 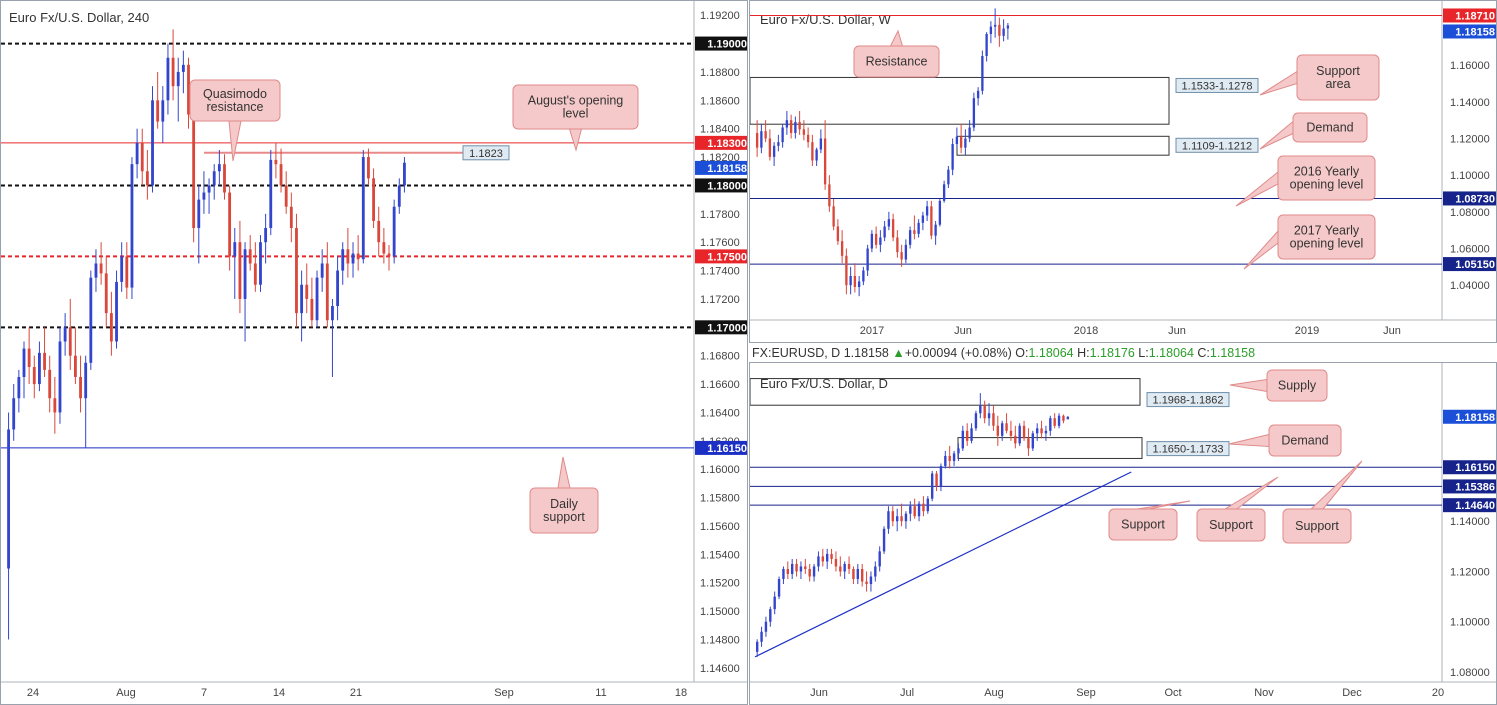 I want to click on h4-y-tick-label: 1.18600, so click(x=720, y=101).